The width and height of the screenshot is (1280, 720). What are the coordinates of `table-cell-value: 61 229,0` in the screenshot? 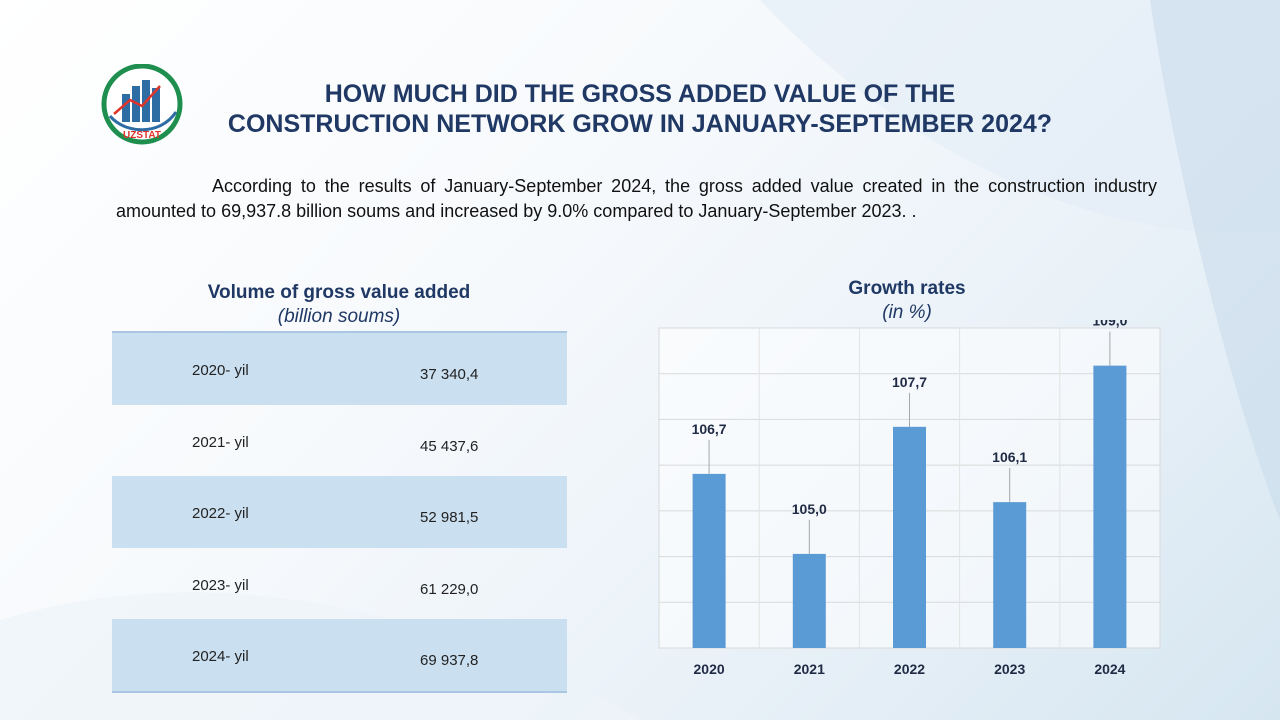 It's located at (449, 589).